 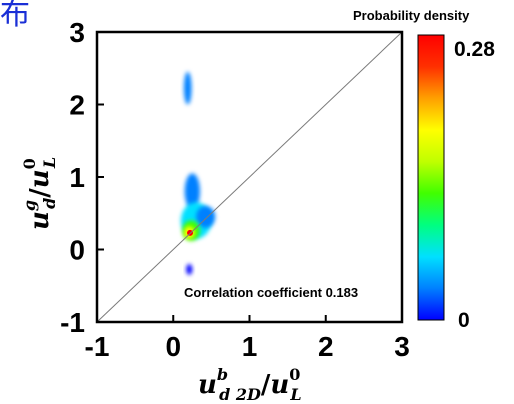 I want to click on x-label-sup: b, so click(x=222, y=374).